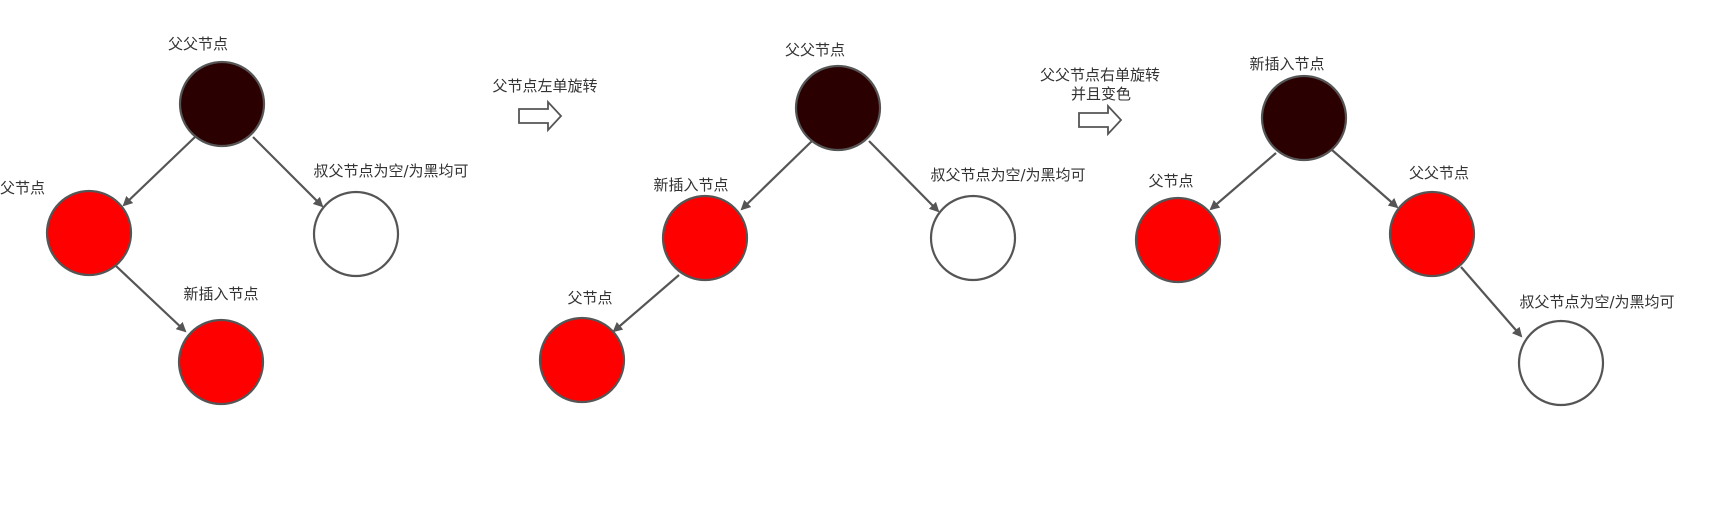  Describe the element at coordinates (544, 86) in the screenshot. I see `step-1-label: 父节点左单旋转` at that location.